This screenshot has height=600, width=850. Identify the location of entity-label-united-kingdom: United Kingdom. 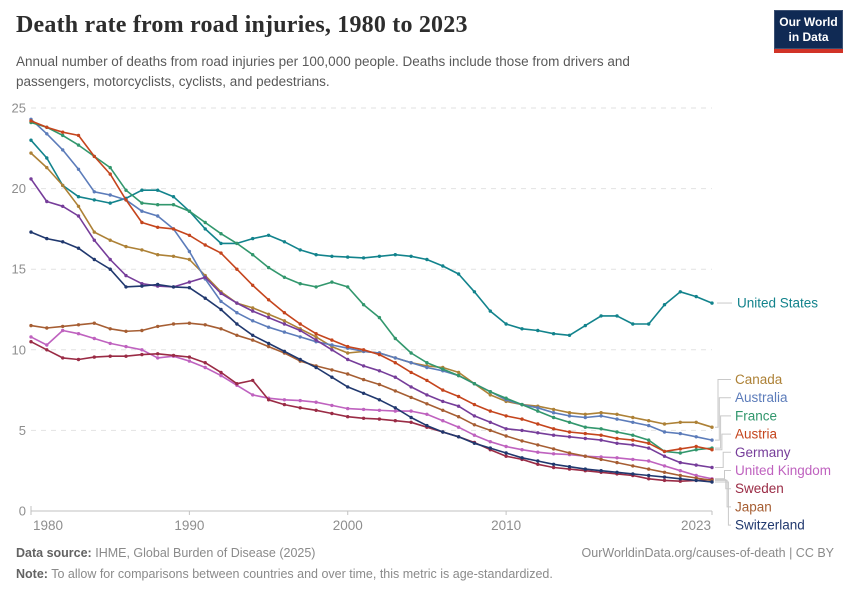
(783, 470).